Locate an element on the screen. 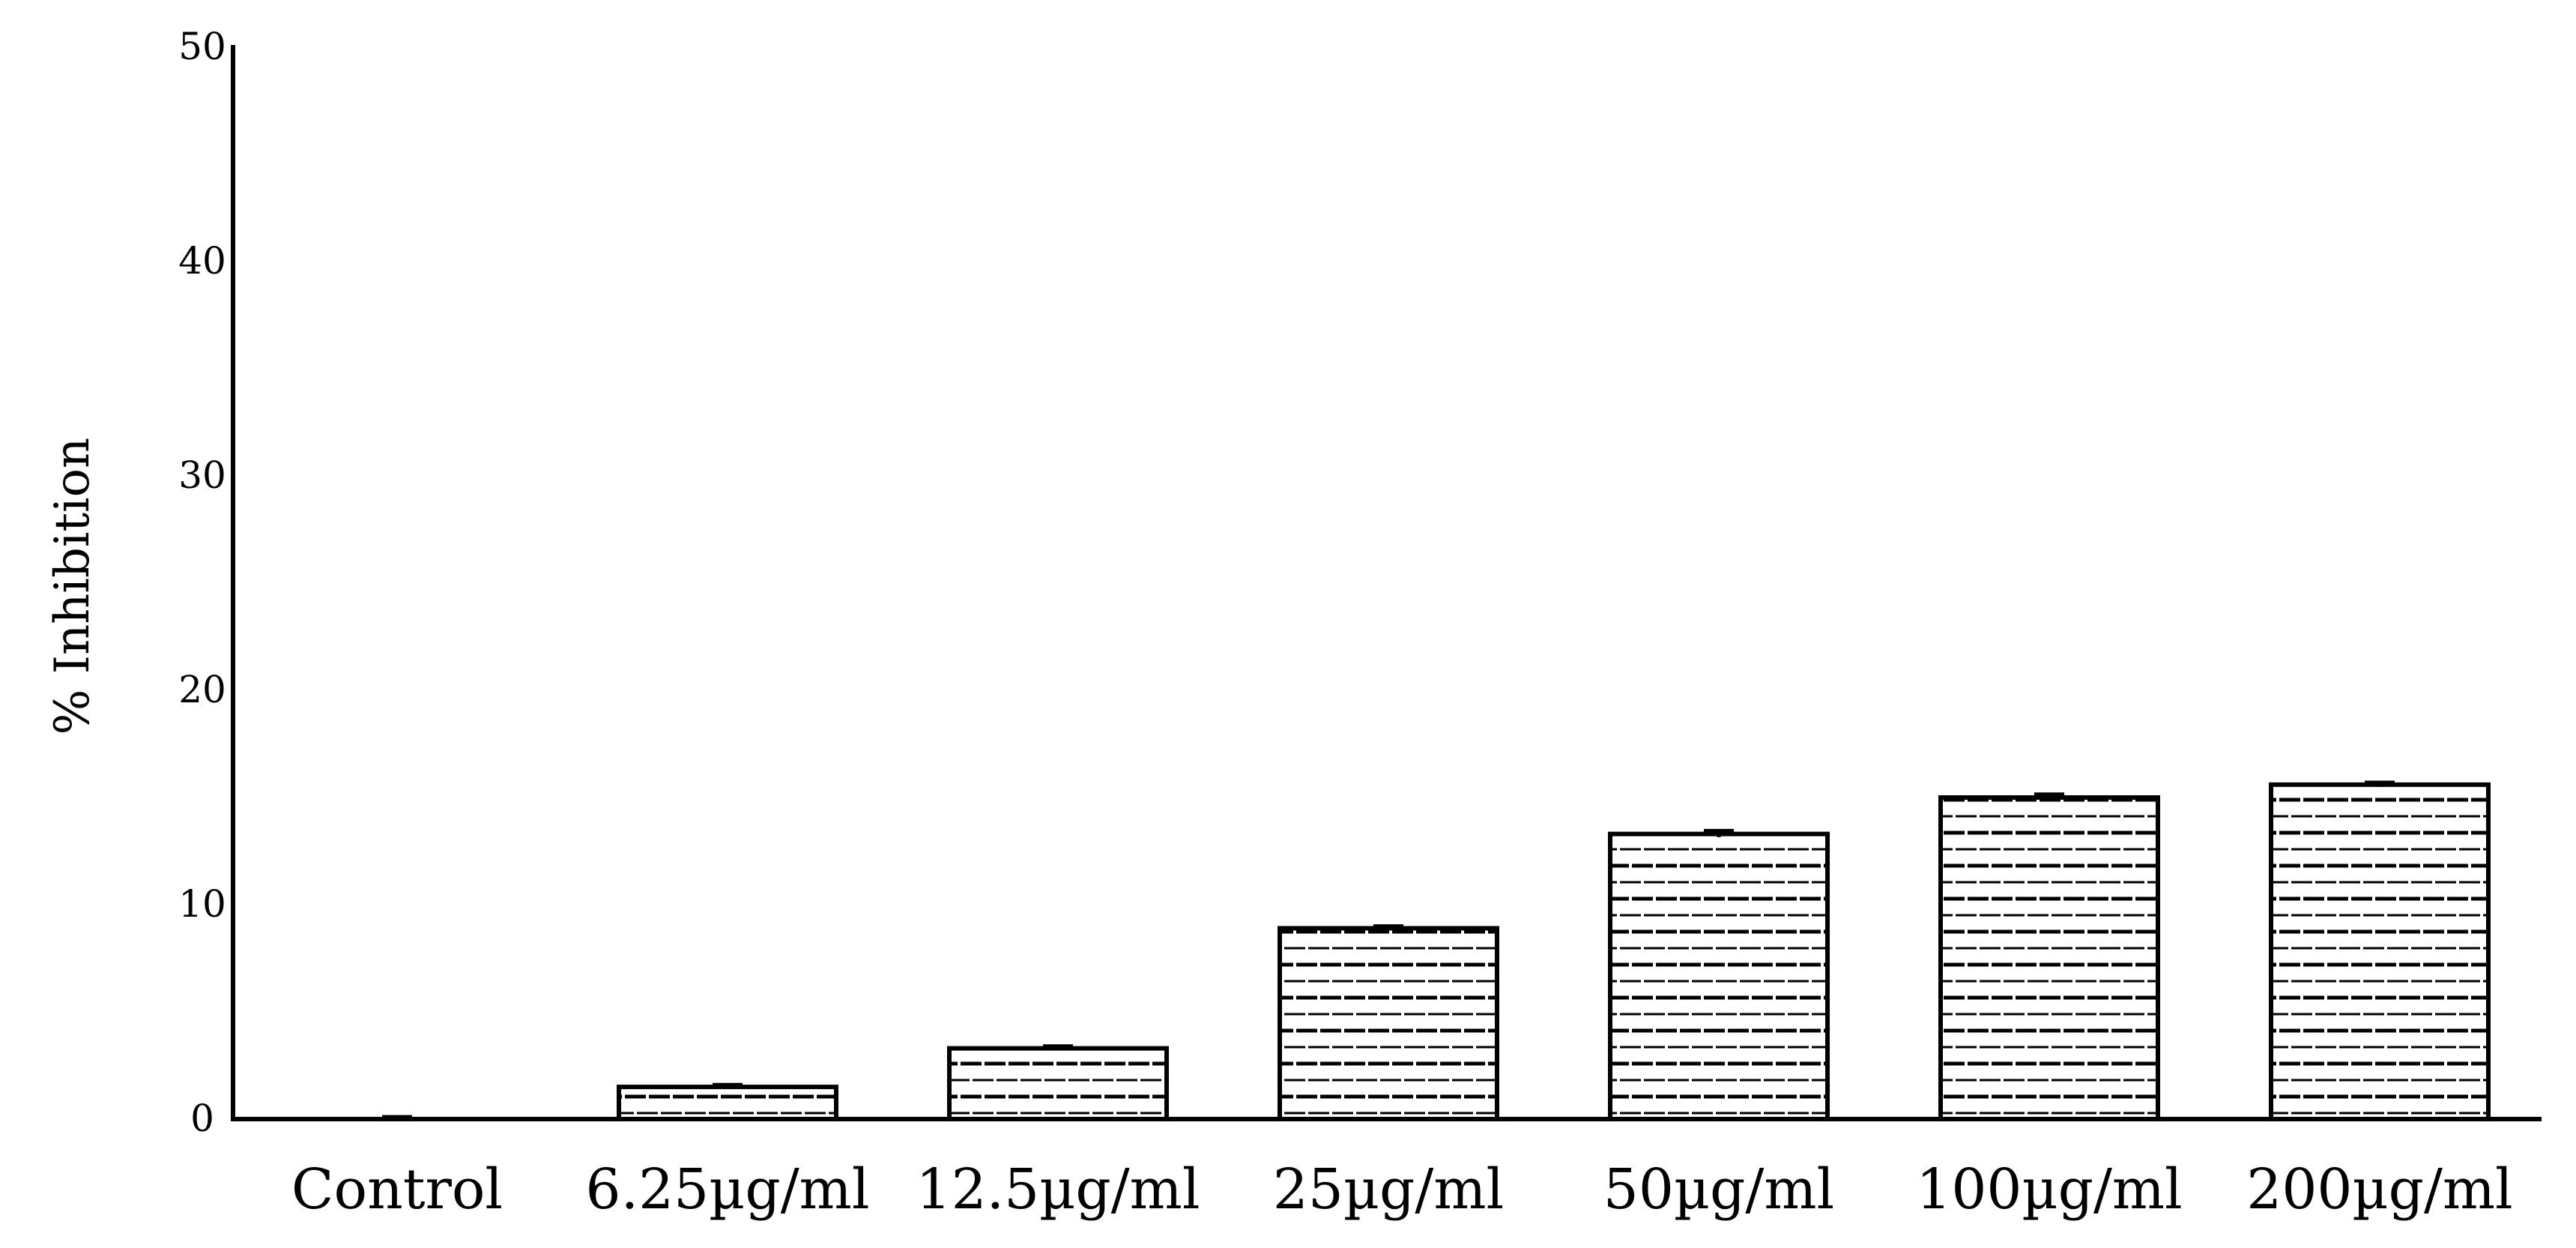 The width and height of the screenshot is (2576, 1248). x-tick-label: 12.5µg/ml is located at coordinates (1058, 1189).